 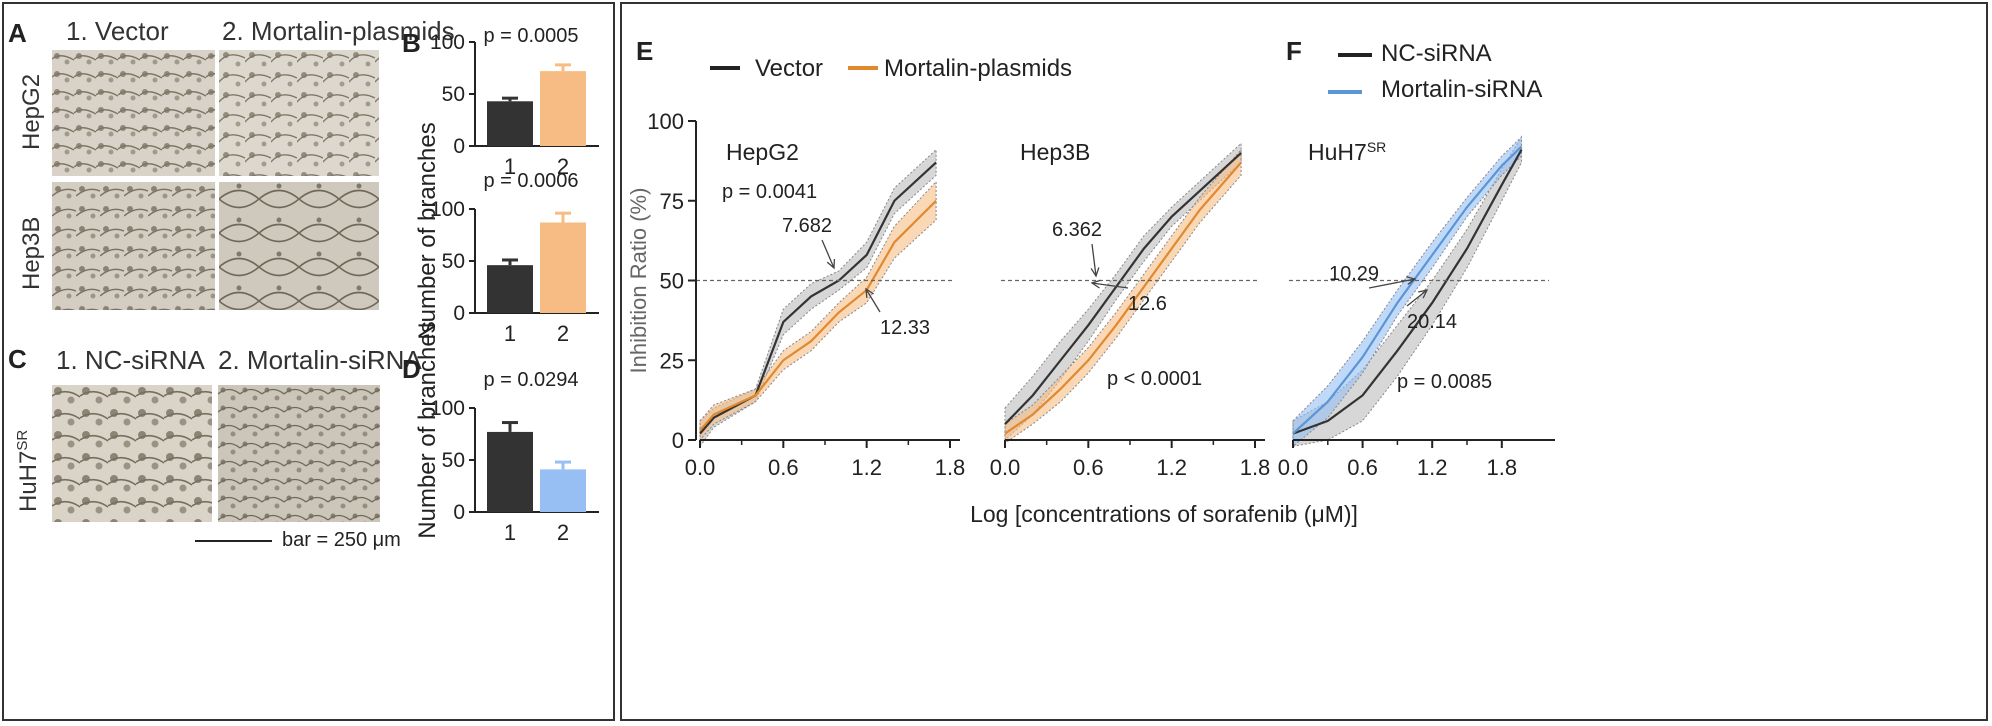 I want to click on micrograph-hepg2-vector, so click(x=133, y=113).